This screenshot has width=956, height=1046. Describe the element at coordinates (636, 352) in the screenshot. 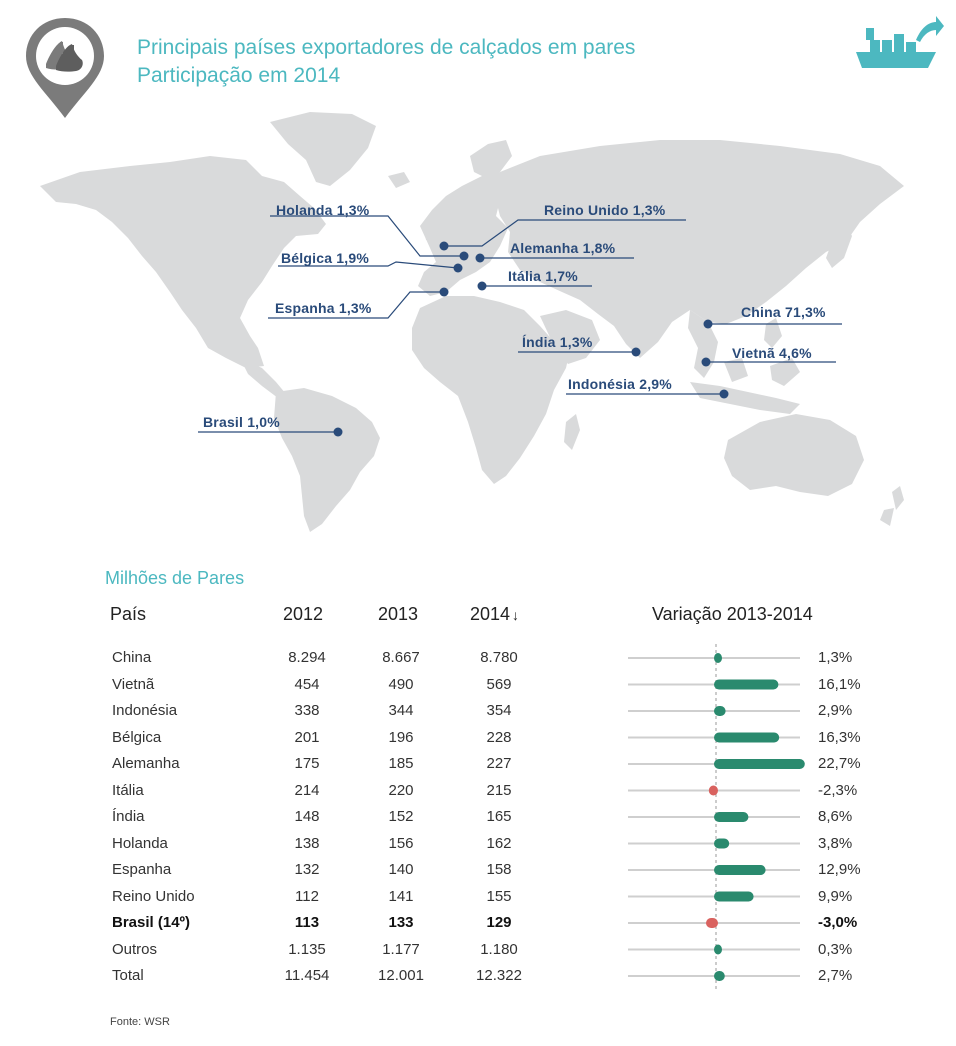

I see `marker-india` at that location.